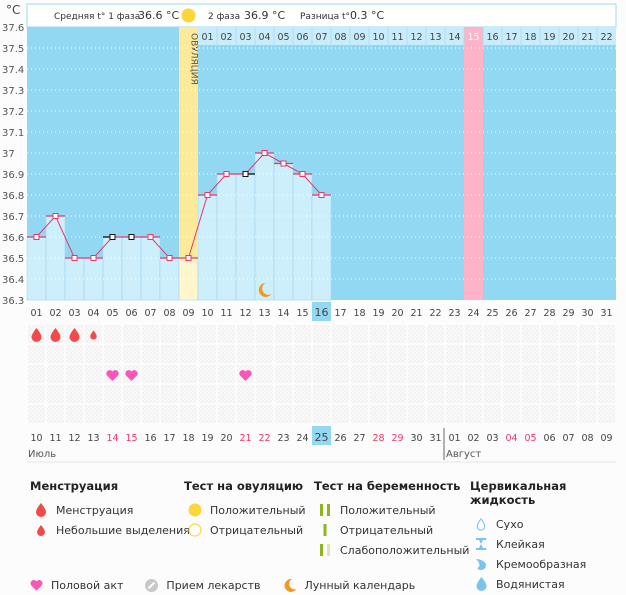 This screenshot has width=626, height=595. What do you see at coordinates (131, 313) in the screenshot?
I see `cycle-day-label: 06` at bounding box center [131, 313].